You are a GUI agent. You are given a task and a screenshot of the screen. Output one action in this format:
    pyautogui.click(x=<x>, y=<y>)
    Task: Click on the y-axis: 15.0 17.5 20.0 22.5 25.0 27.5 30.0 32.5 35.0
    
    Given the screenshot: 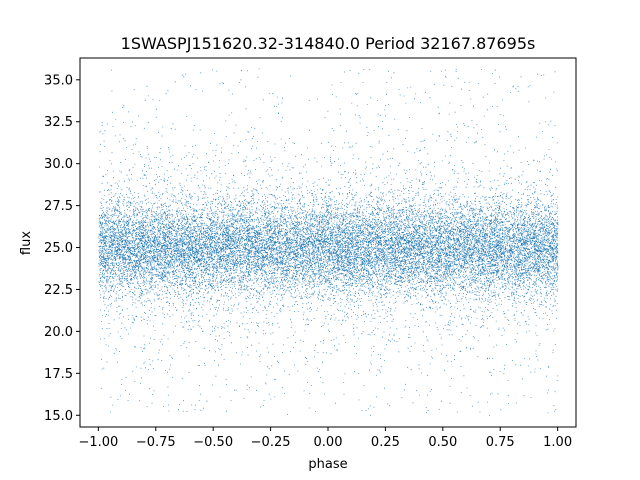 What is the action you would take?
    pyautogui.click(x=62, y=248)
    